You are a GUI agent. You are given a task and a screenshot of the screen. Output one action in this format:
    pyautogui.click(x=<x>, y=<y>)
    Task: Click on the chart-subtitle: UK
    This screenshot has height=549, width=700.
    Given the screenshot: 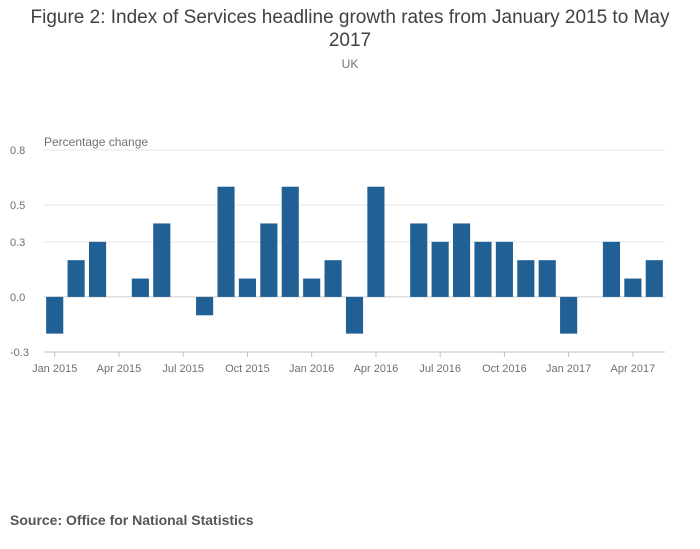 What is the action you would take?
    pyautogui.click(x=350, y=64)
    